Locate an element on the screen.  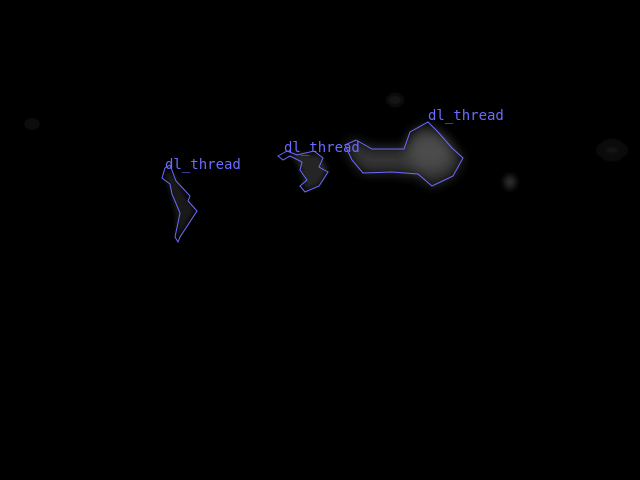
object-glow-medium is located at coordinates (309, 171).